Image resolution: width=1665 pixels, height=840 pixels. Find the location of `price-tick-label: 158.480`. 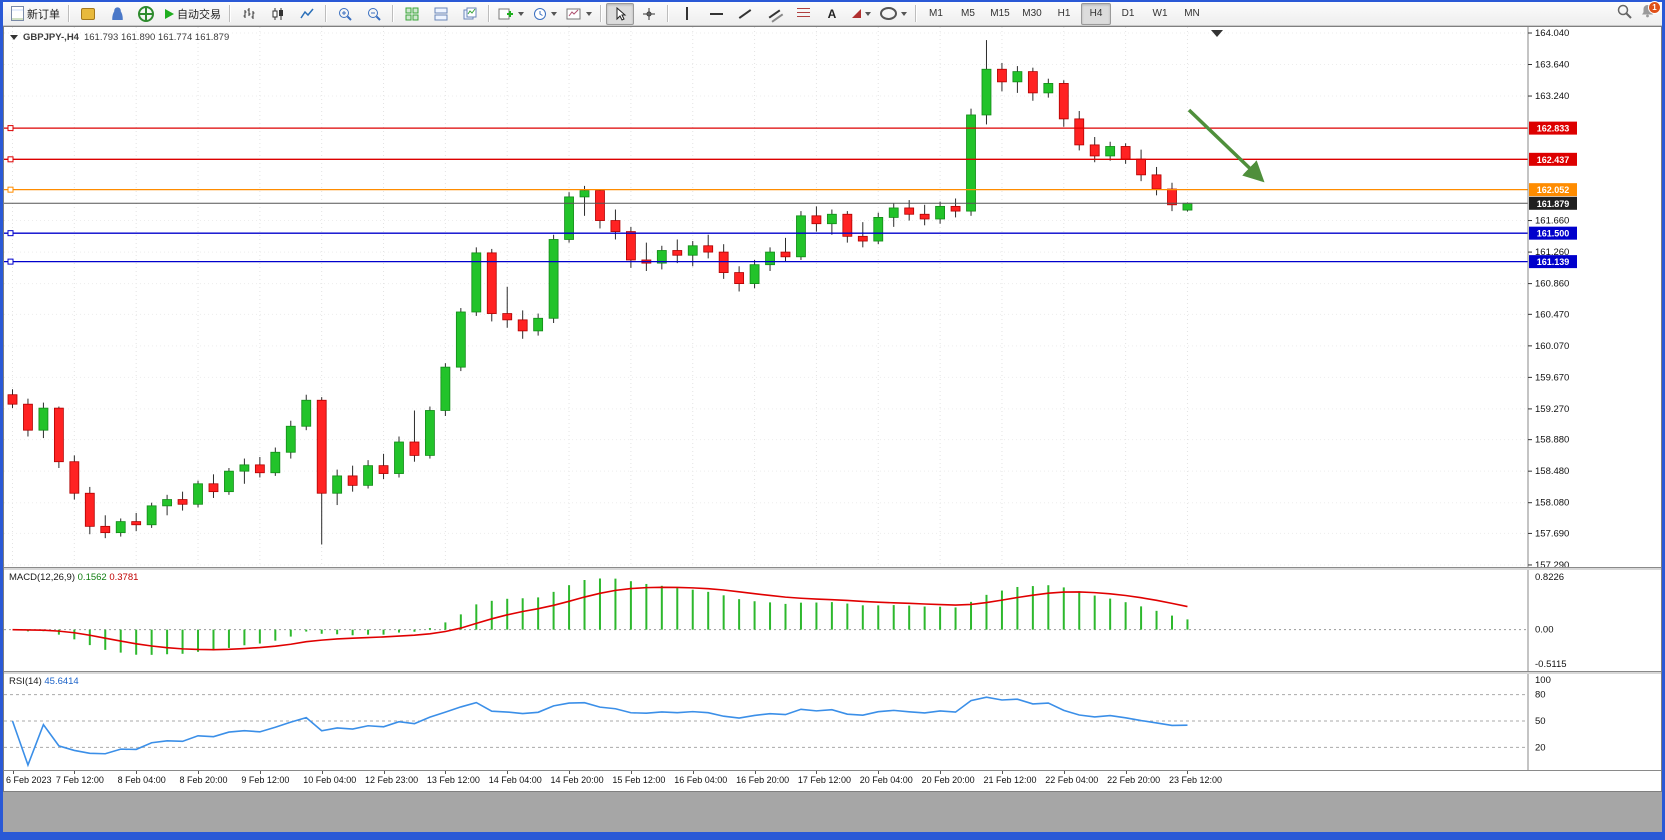

price-tick-label: 158.480 is located at coordinates (1552, 471).